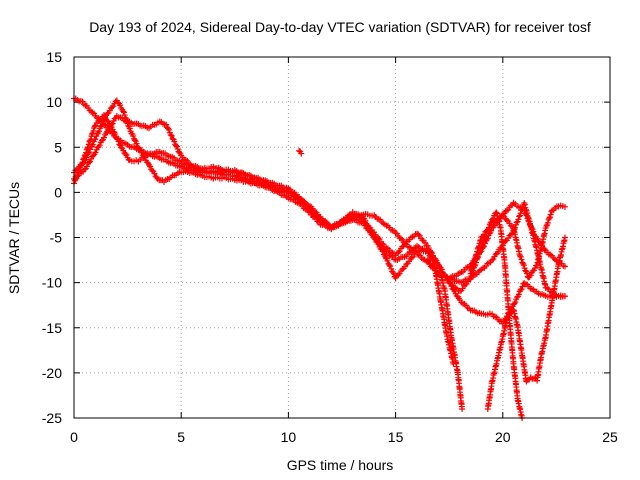  What do you see at coordinates (52, 418) in the screenshot?
I see `y-tick-label: -25` at bounding box center [52, 418].